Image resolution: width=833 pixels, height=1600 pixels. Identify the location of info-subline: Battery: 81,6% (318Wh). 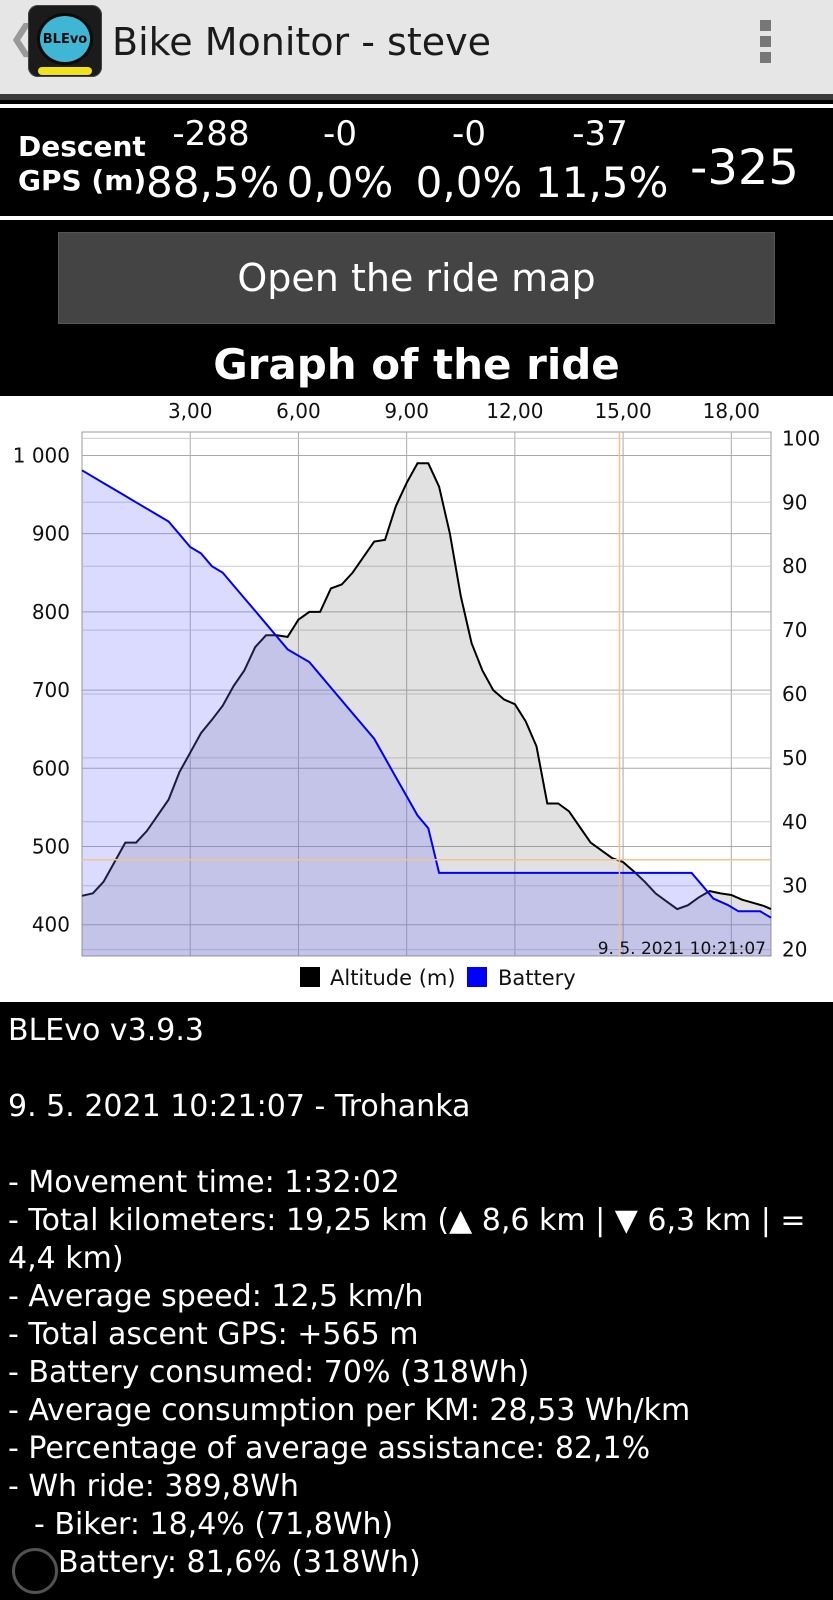
(239, 1562).